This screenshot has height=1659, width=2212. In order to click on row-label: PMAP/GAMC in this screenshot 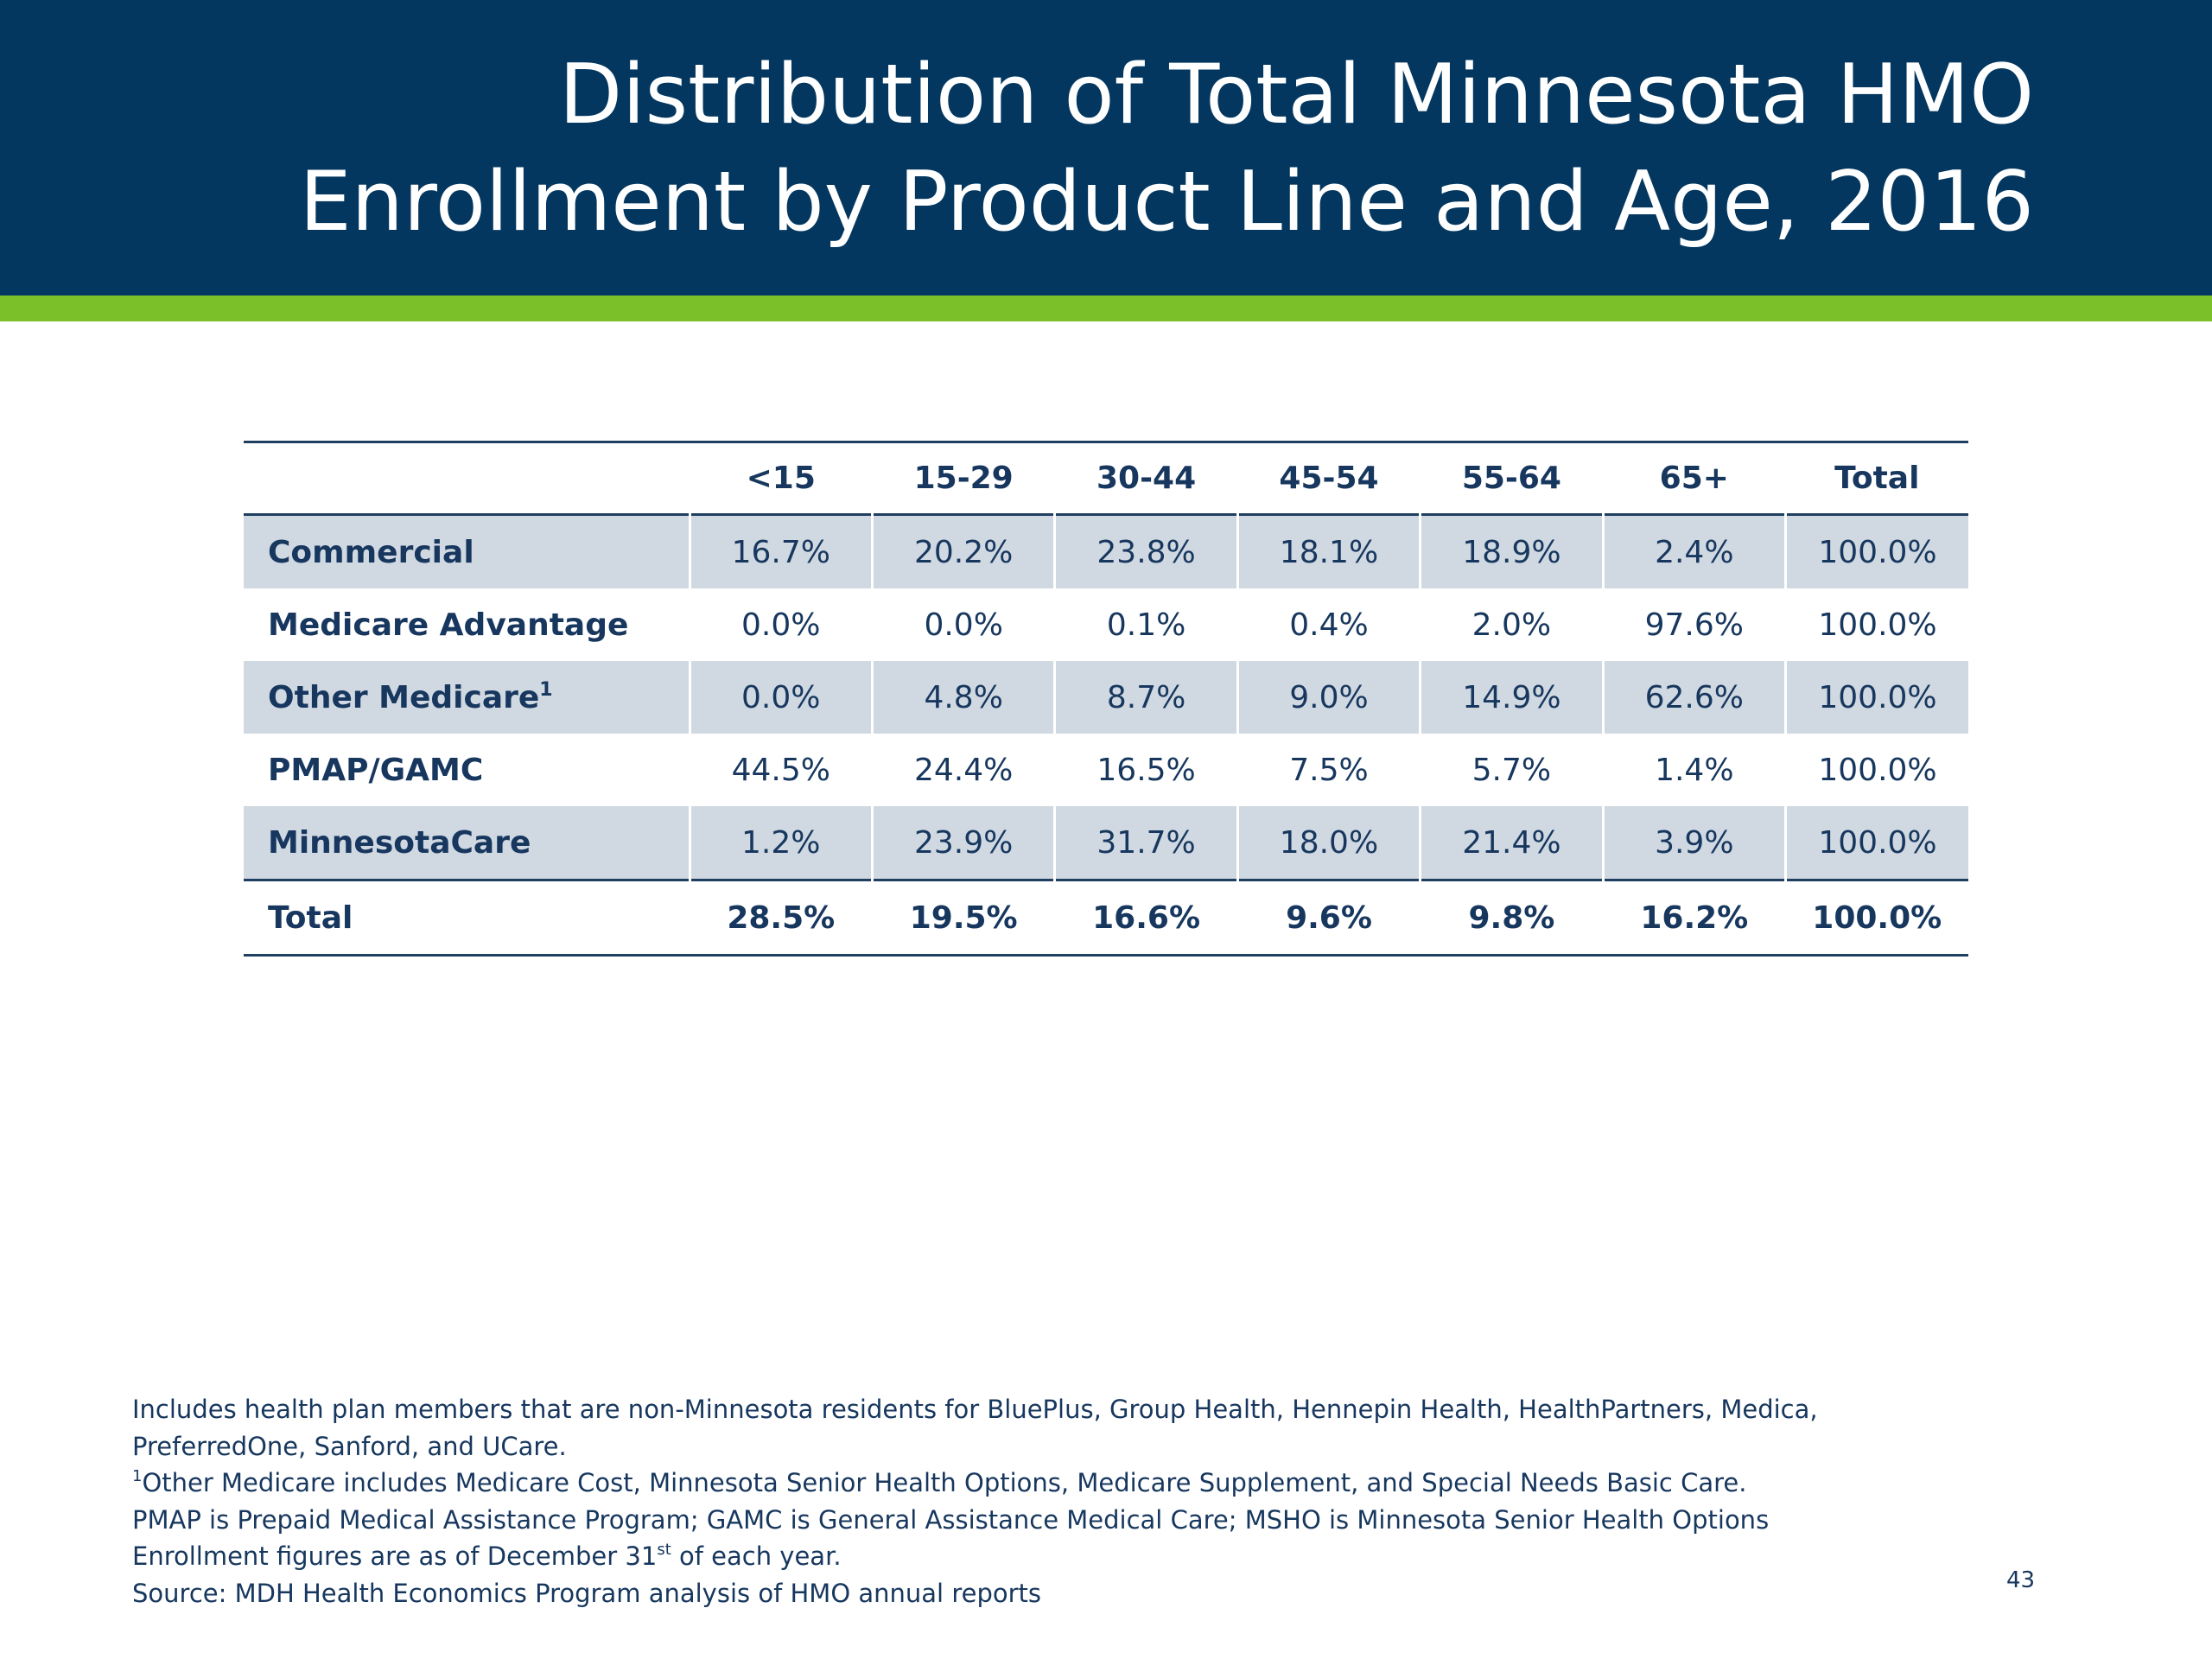, I will do `click(467, 770)`.